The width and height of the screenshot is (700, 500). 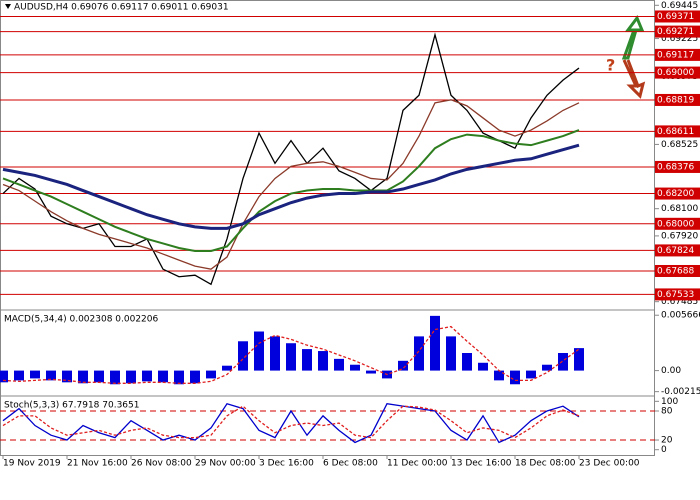 What do you see at coordinates (664, 450) in the screenshot?
I see `y-tick-label: 0` at bounding box center [664, 450].